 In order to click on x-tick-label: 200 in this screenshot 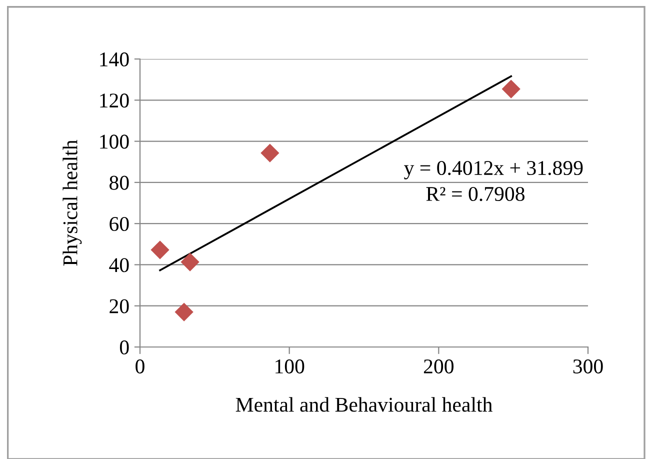, I will do `click(439, 366)`.